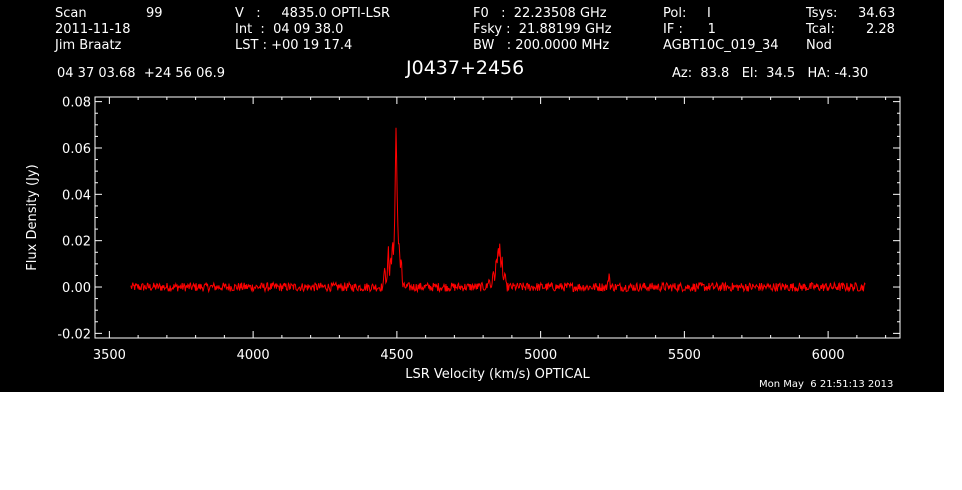 This screenshot has height=490, width=962. I want to click on bandwidth: BW : 200.0000 MHz, so click(541, 45).